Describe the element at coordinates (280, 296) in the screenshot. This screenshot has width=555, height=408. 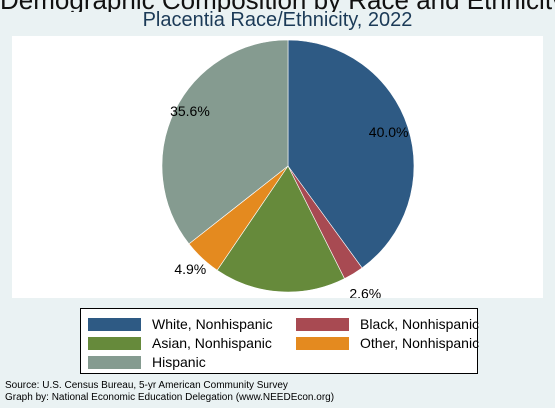
I see `slice-label-asian: 16.9%` at that location.